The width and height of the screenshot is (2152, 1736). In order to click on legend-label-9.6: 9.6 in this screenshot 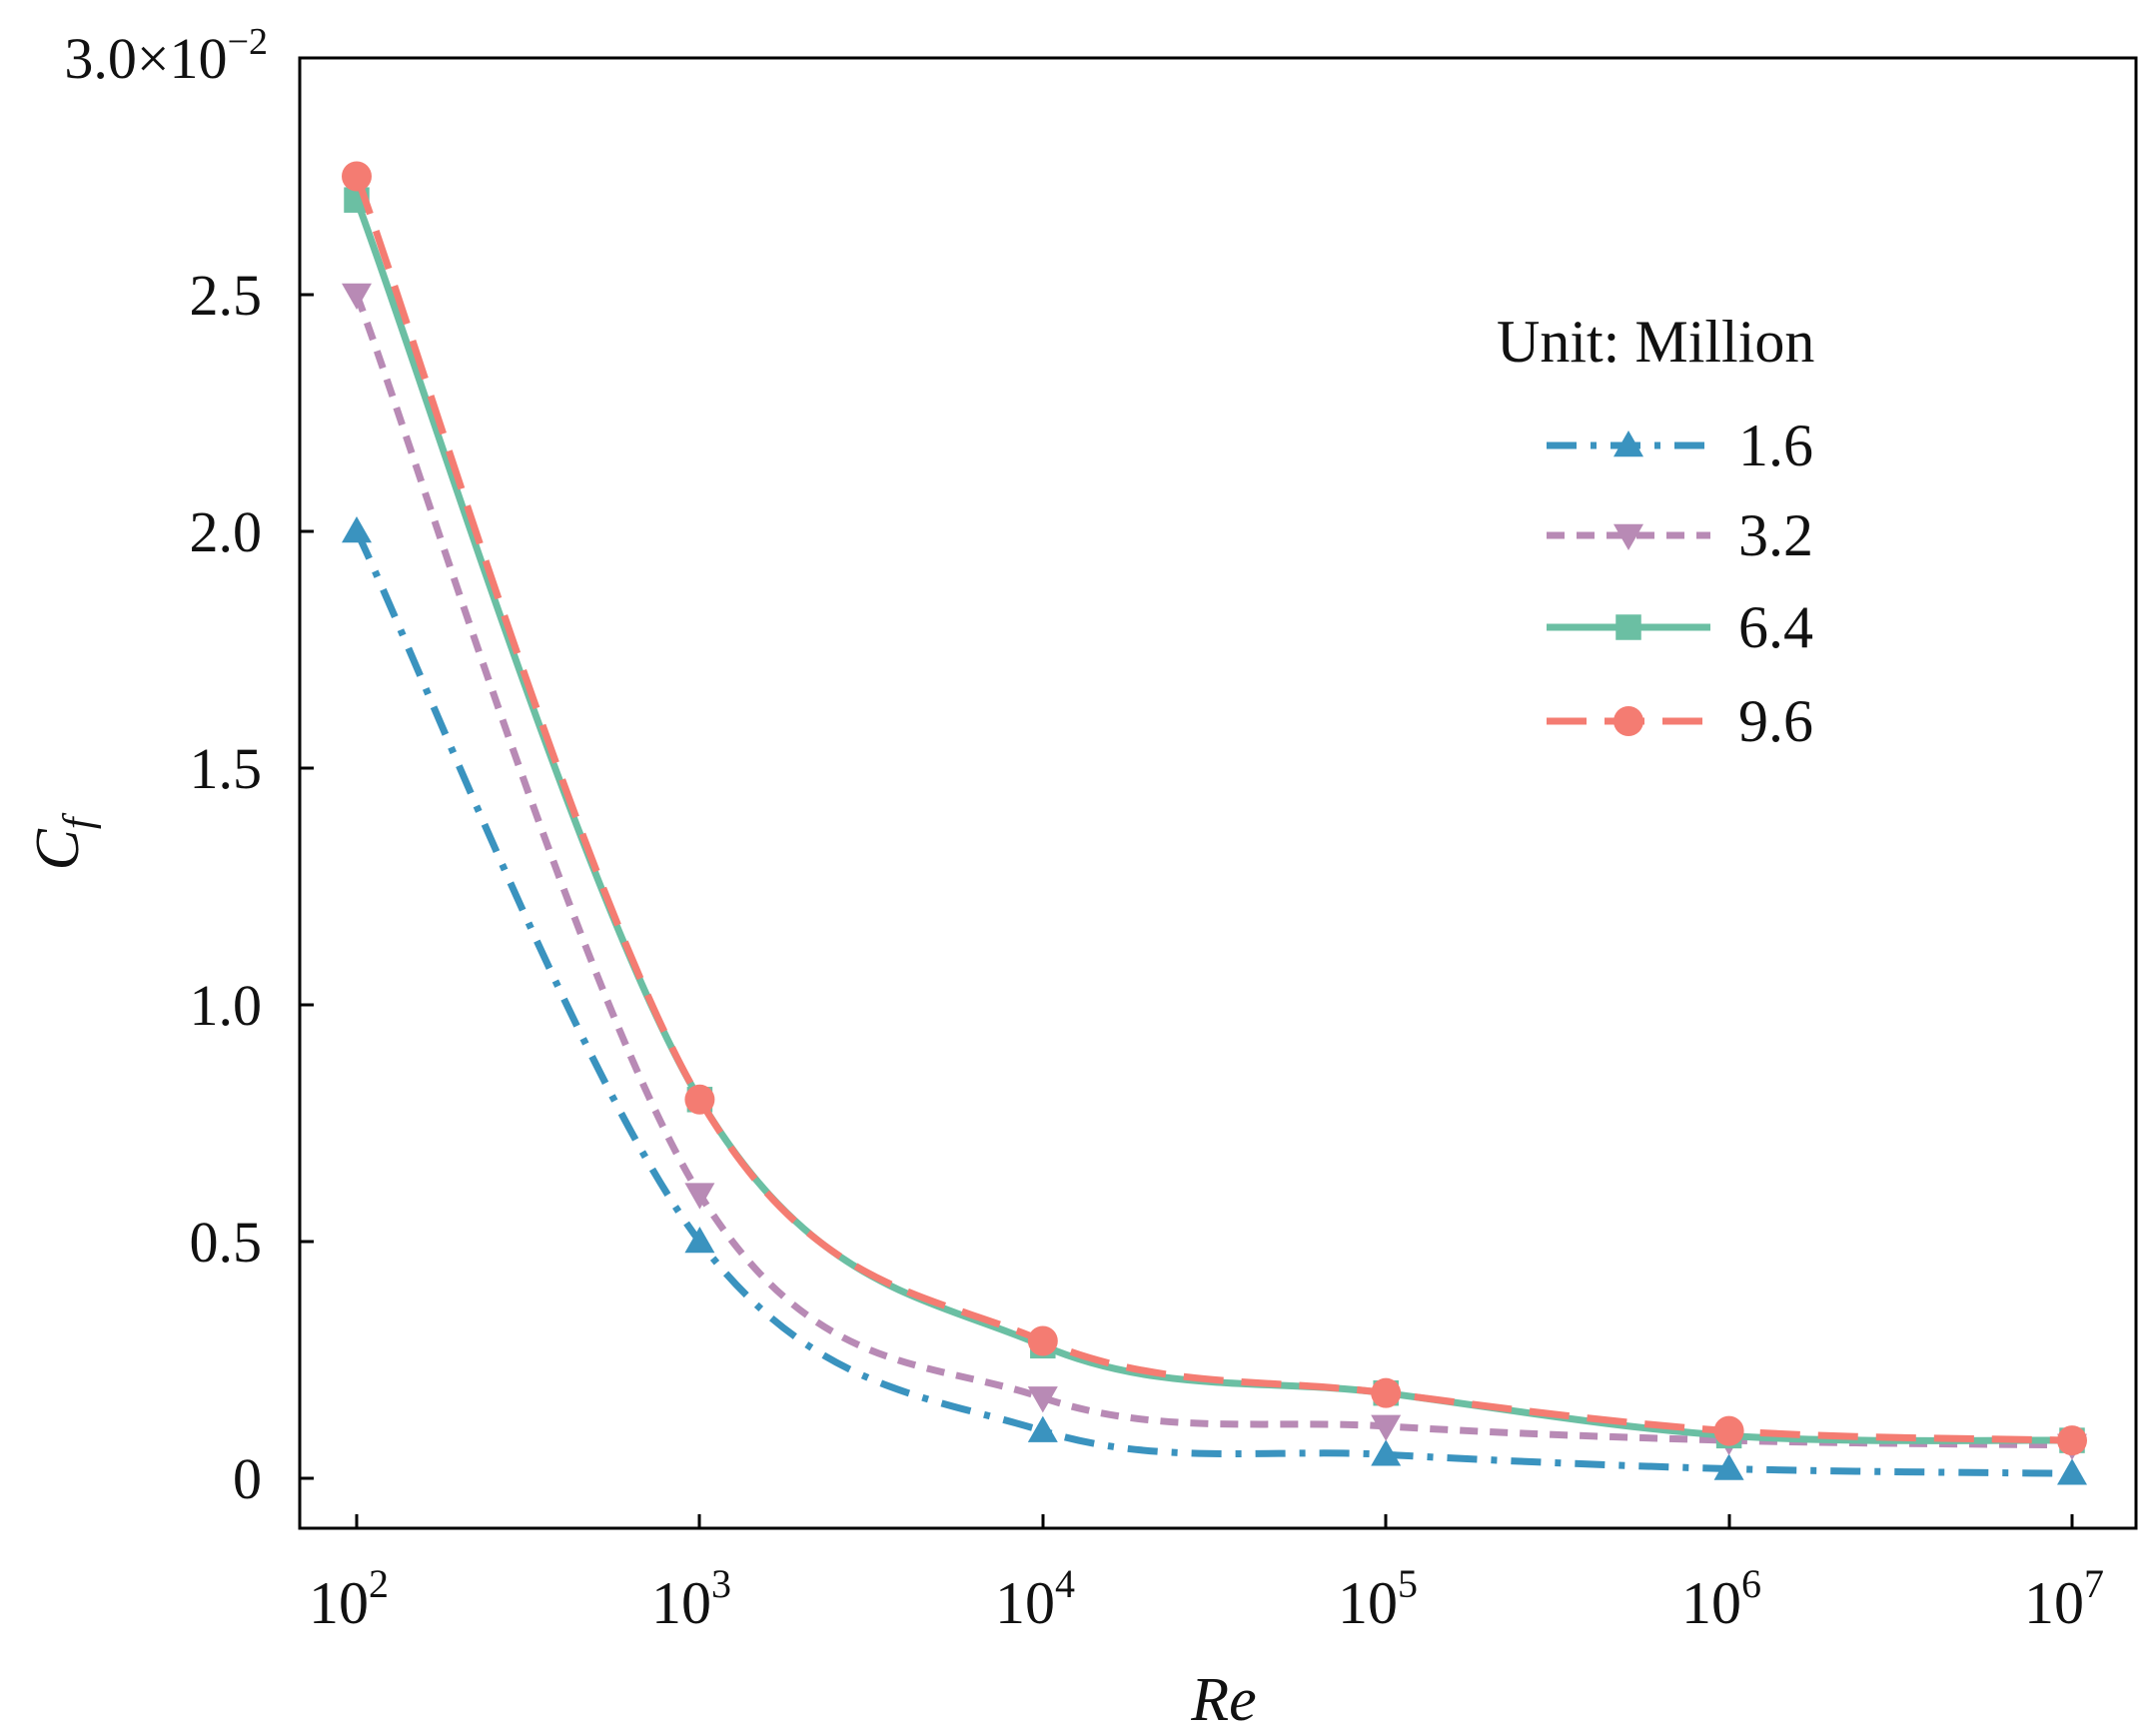, I will do `click(1775, 721)`.